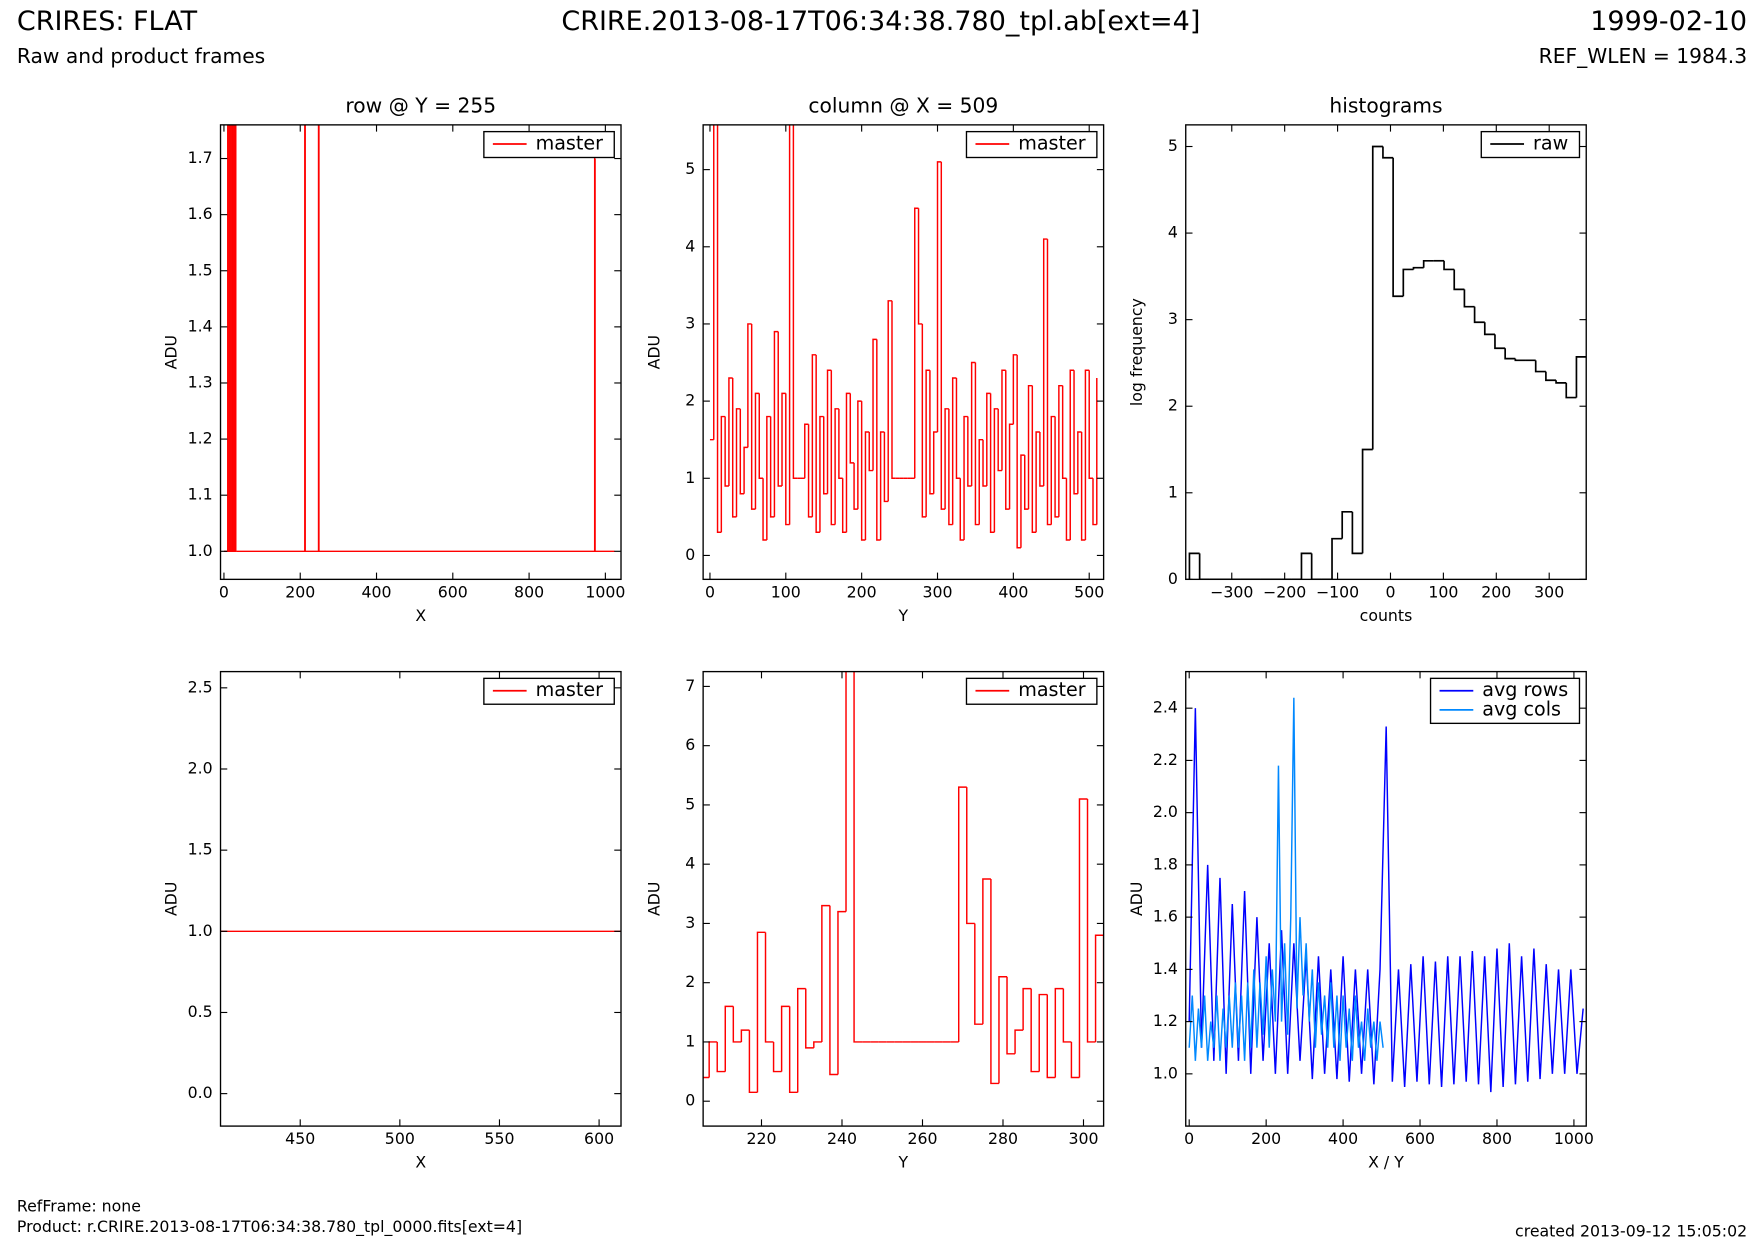  I want to click on plot-area, so click(419, 338).